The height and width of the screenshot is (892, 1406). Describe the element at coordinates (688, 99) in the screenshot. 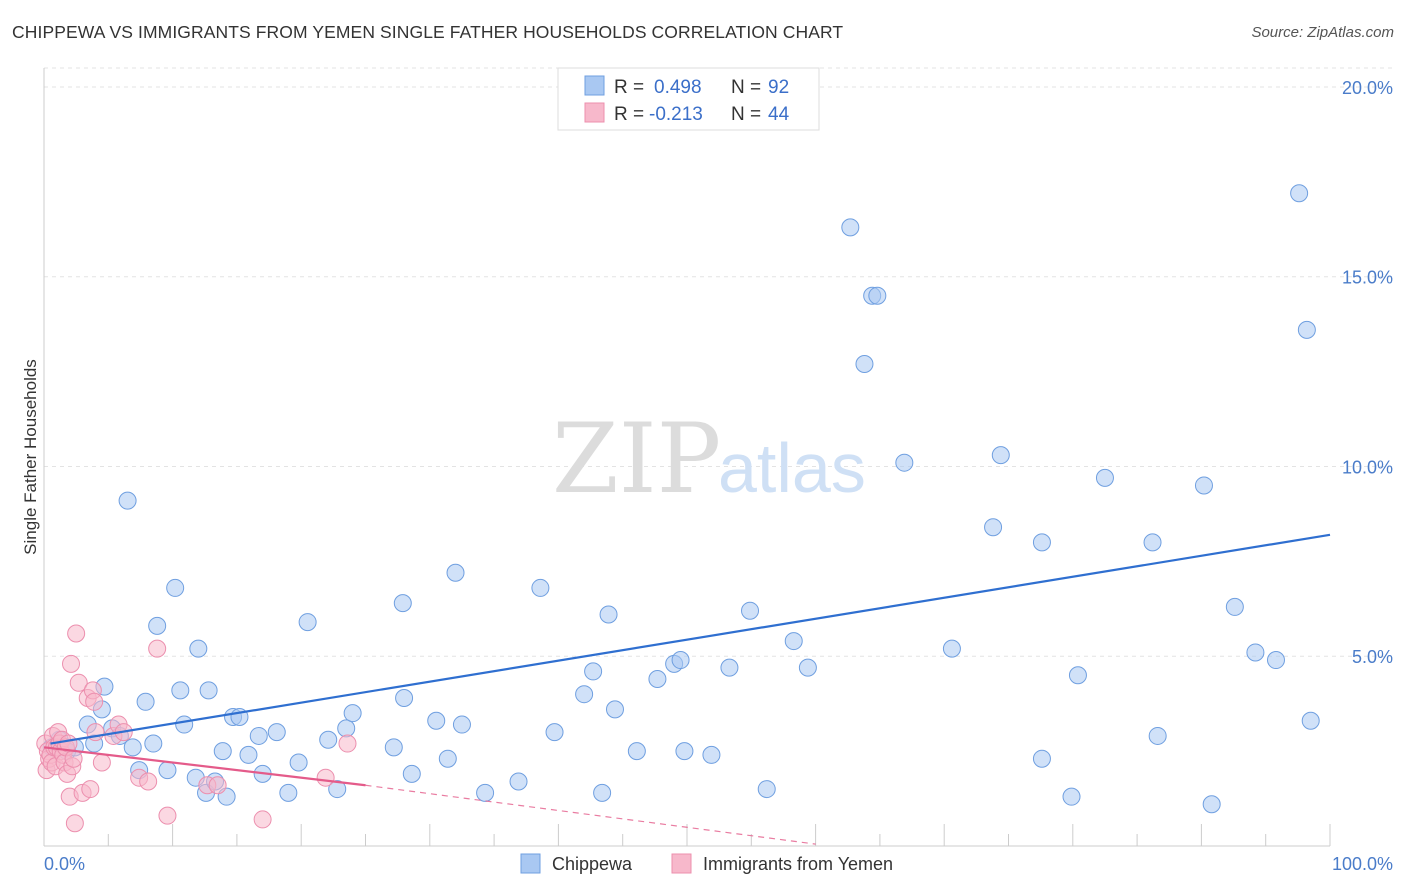

I see `legend: R = 0.498 N = 92 R = -0.213 N = 44` at that location.